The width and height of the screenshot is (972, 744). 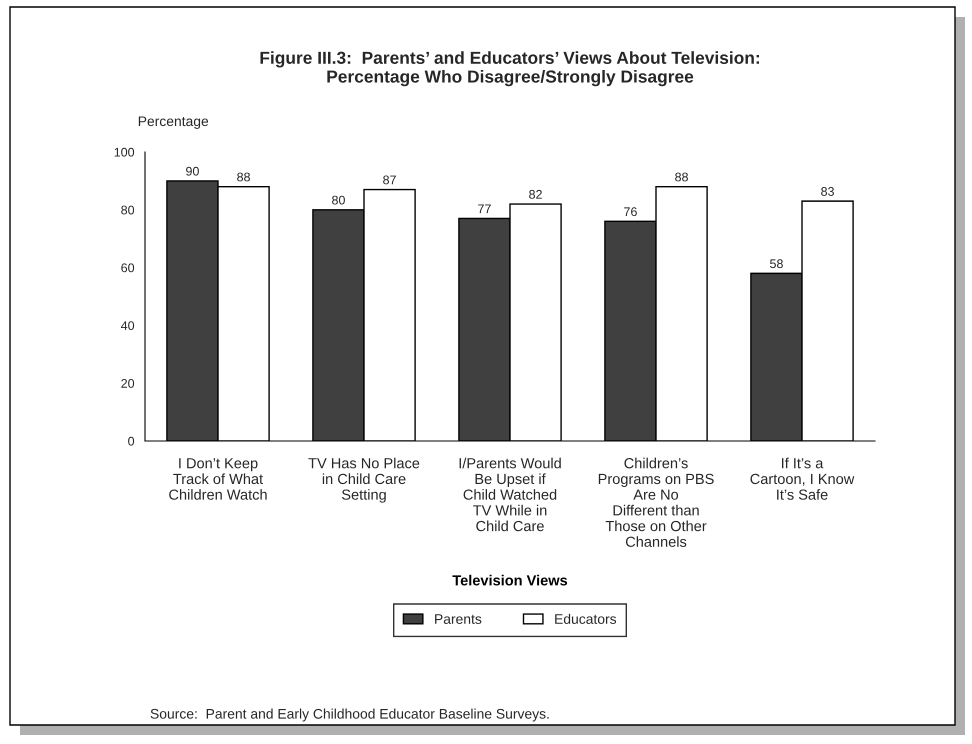 What do you see at coordinates (484, 209) in the screenshot?
I see `data-label: 77` at bounding box center [484, 209].